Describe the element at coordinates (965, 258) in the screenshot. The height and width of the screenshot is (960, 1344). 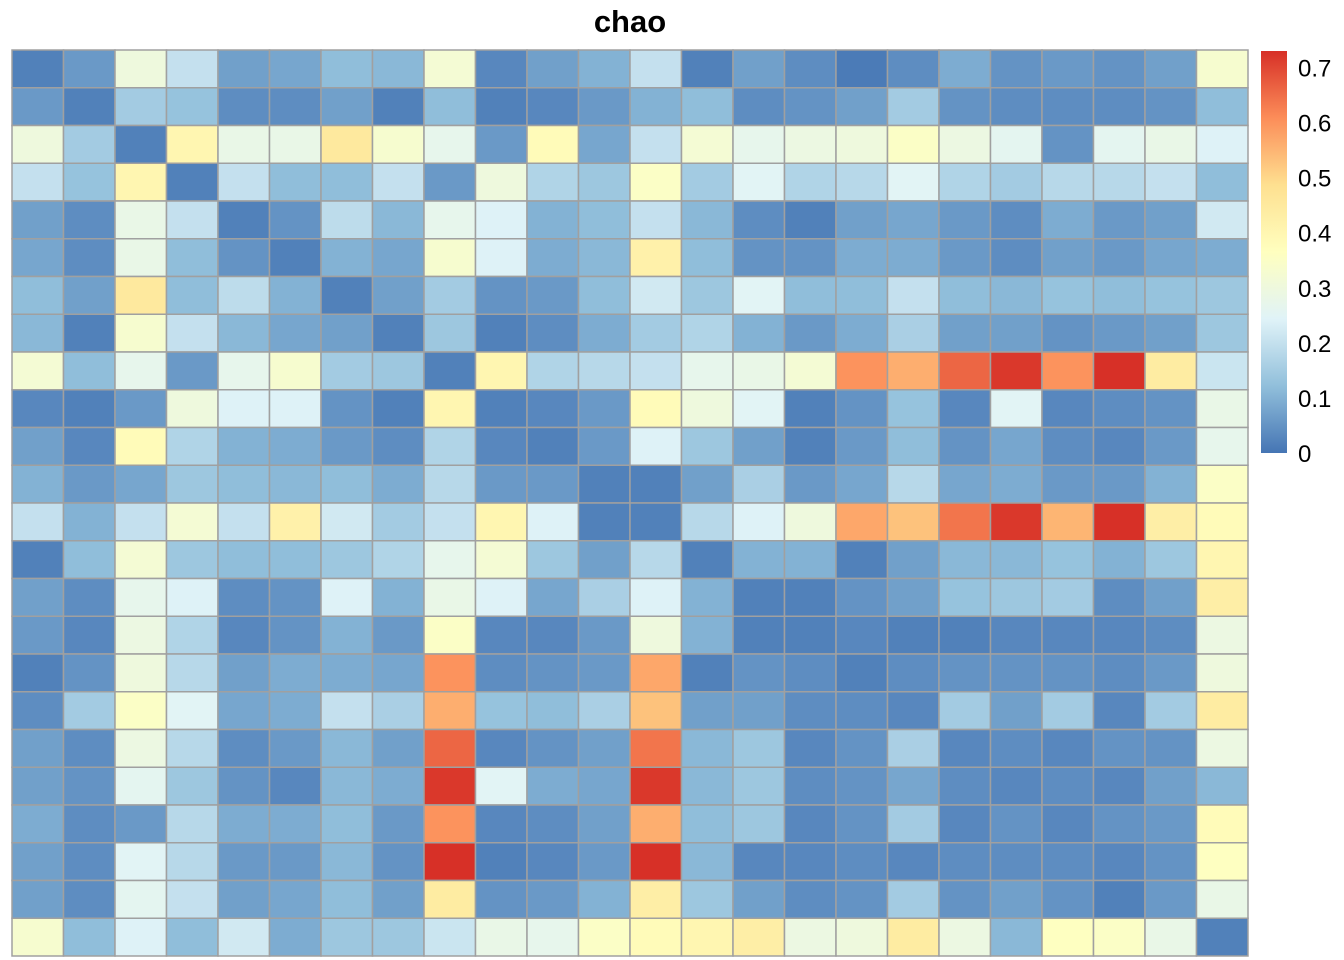
I see `heatmap-cell-r6-c19` at that location.